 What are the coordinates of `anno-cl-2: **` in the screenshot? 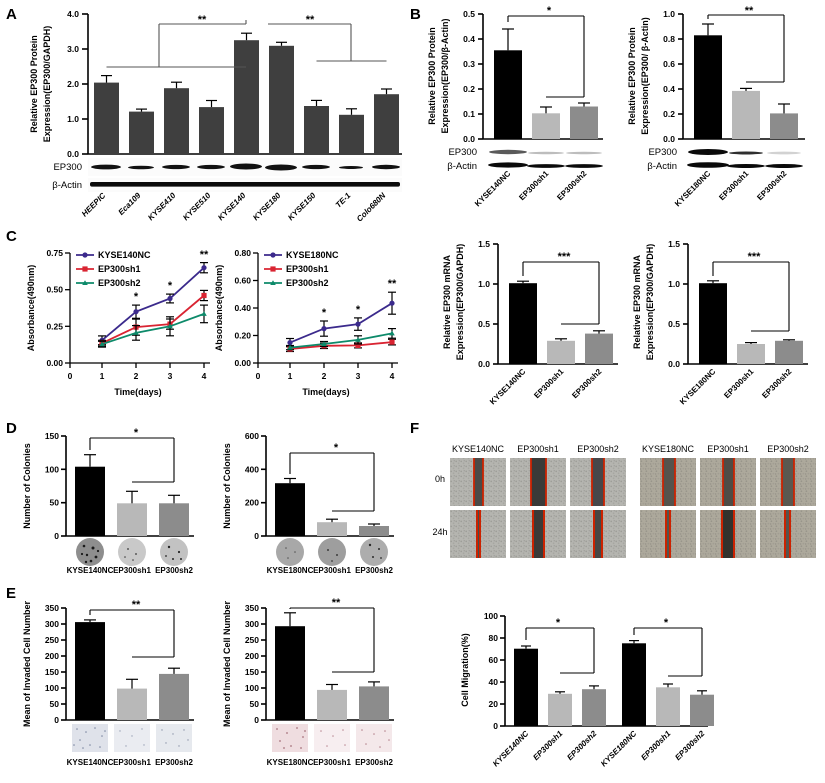 It's located at (204, 255).